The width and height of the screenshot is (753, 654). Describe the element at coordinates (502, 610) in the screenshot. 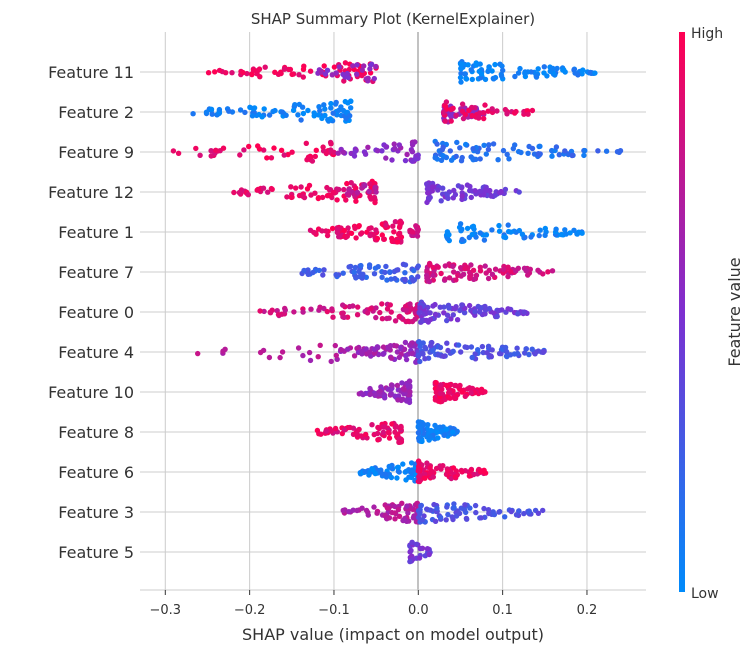

I see `x-tick-label: 0.1` at that location.